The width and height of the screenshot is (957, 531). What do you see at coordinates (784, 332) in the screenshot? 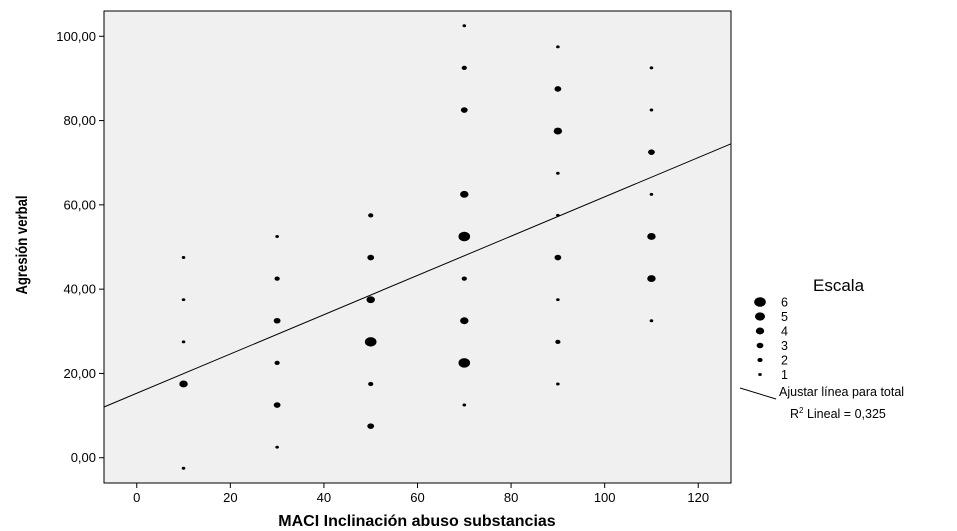
I see `legend-size-label: 4` at bounding box center [784, 332].